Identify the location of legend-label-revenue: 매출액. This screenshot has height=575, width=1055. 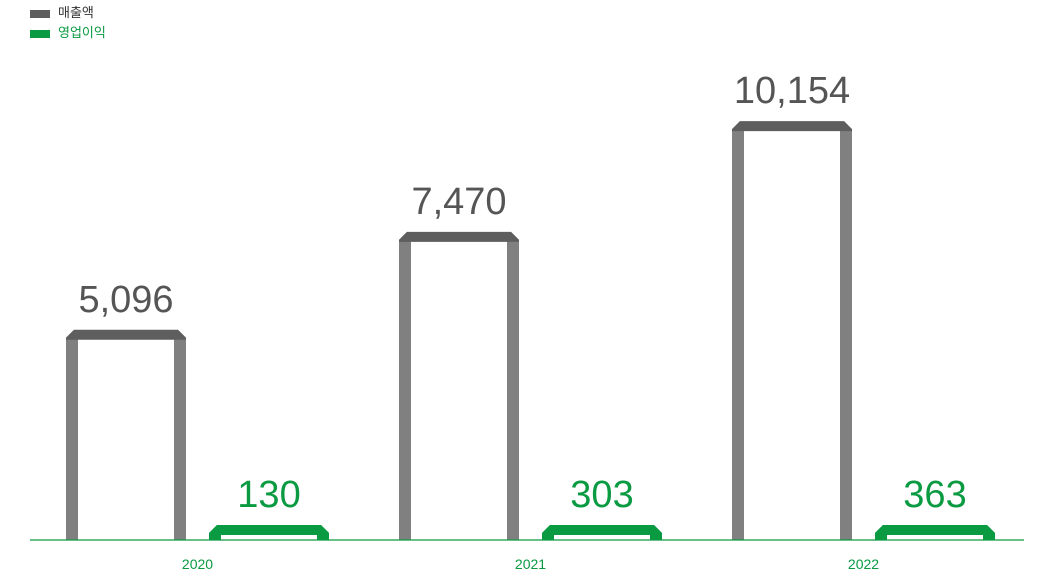
(76, 13).